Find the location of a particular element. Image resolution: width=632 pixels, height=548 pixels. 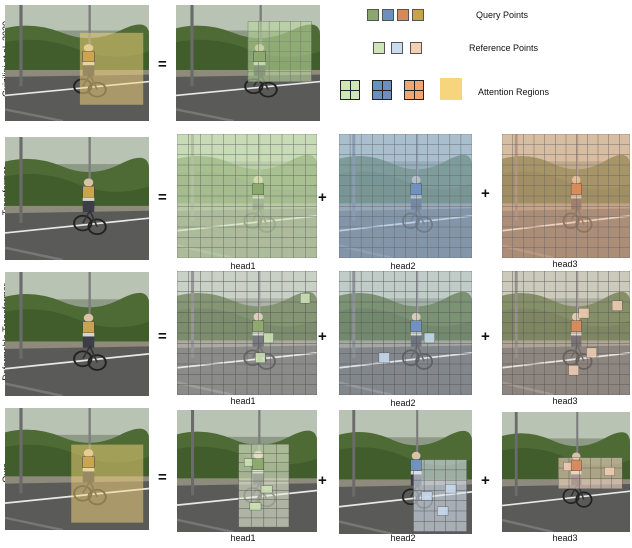

legend-attention-swatch-green is located at coordinates (350, 90).